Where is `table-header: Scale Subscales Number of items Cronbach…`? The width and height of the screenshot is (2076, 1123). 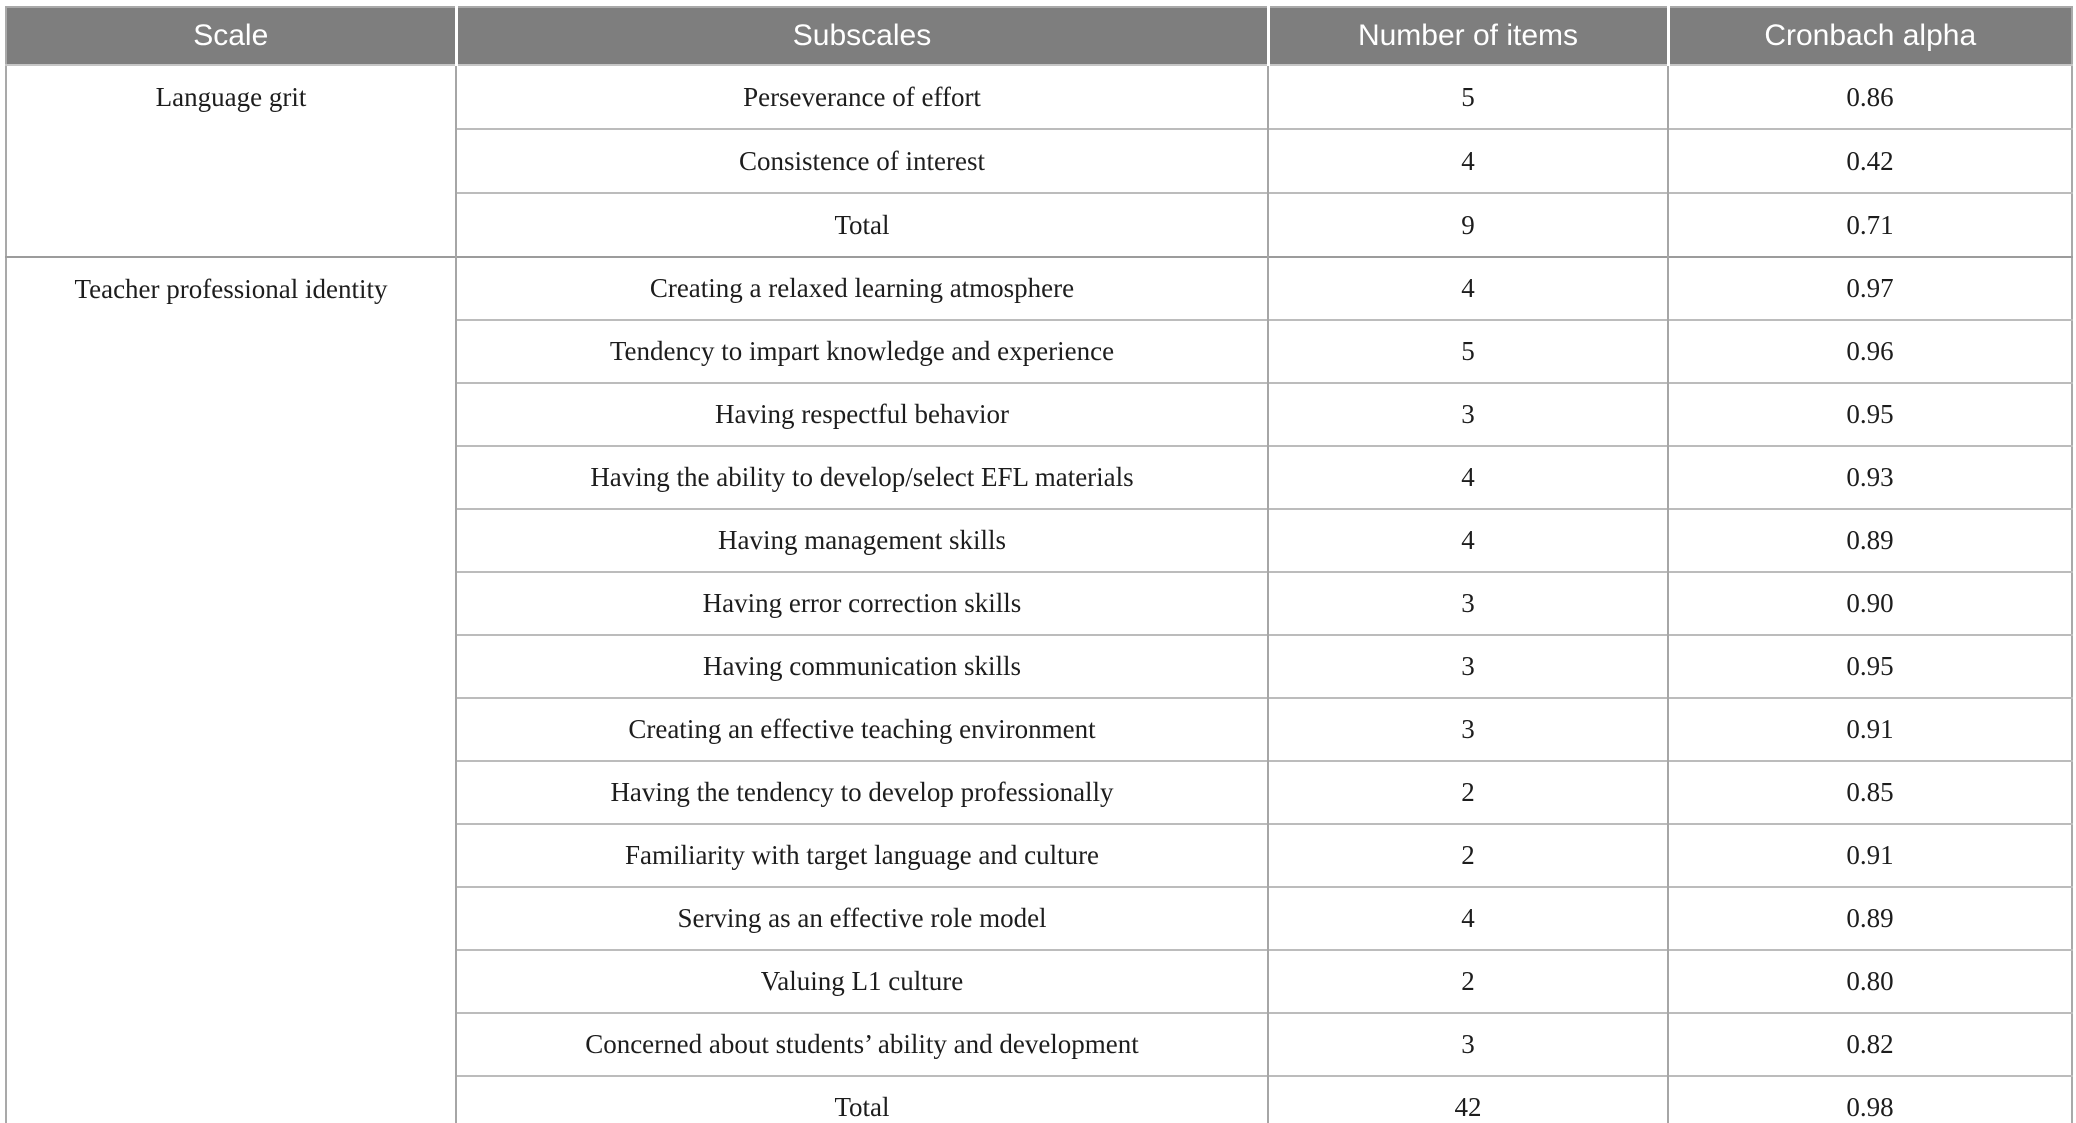 table-header: Scale Subscales Number of items Cronbach… is located at coordinates (1039, 36).